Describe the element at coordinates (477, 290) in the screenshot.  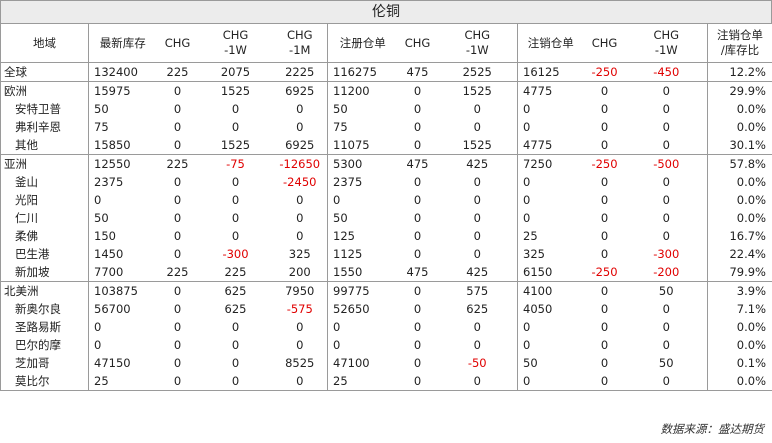
I see `reg-chg-1w-cell: 575` at that location.